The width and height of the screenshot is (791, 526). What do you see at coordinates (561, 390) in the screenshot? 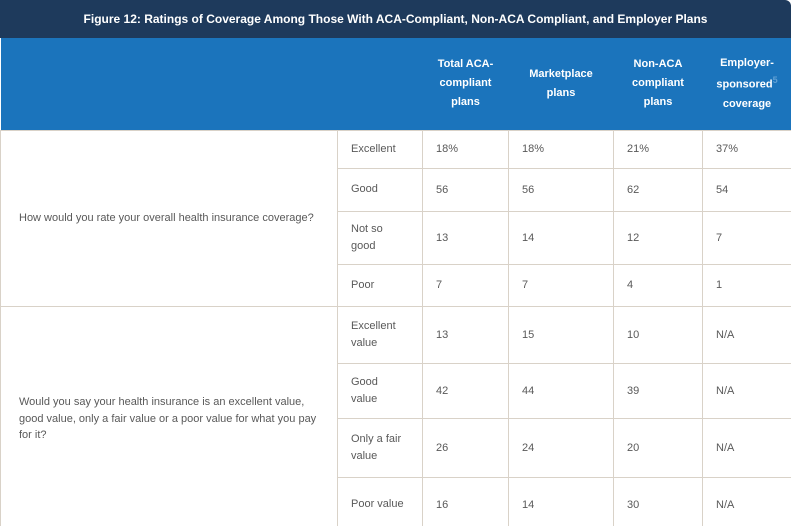
I see `value-cell: 44` at bounding box center [561, 390].